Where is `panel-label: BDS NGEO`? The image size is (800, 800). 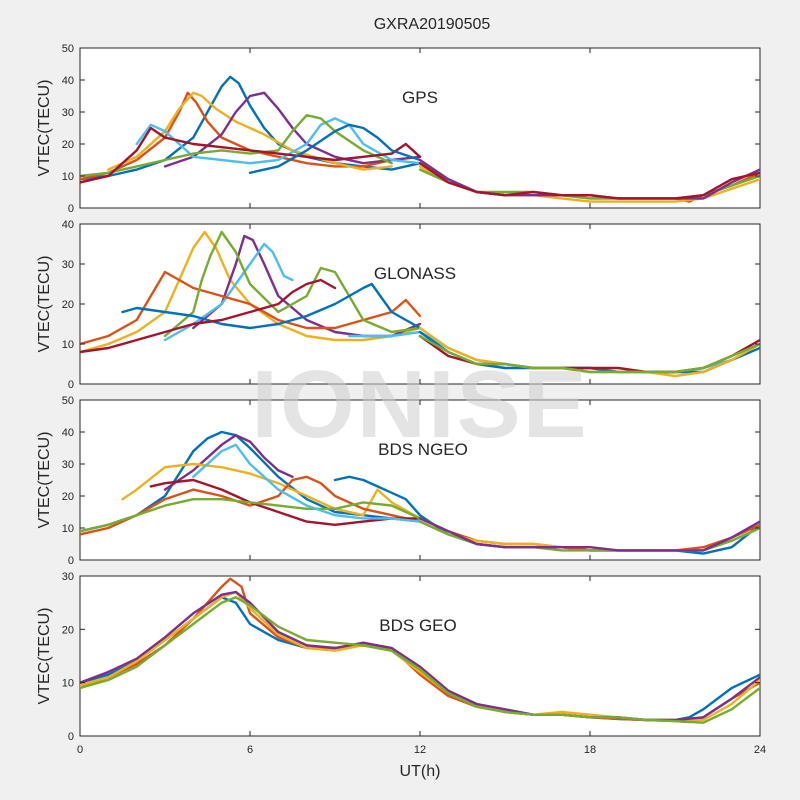 panel-label: BDS NGEO is located at coordinates (423, 449).